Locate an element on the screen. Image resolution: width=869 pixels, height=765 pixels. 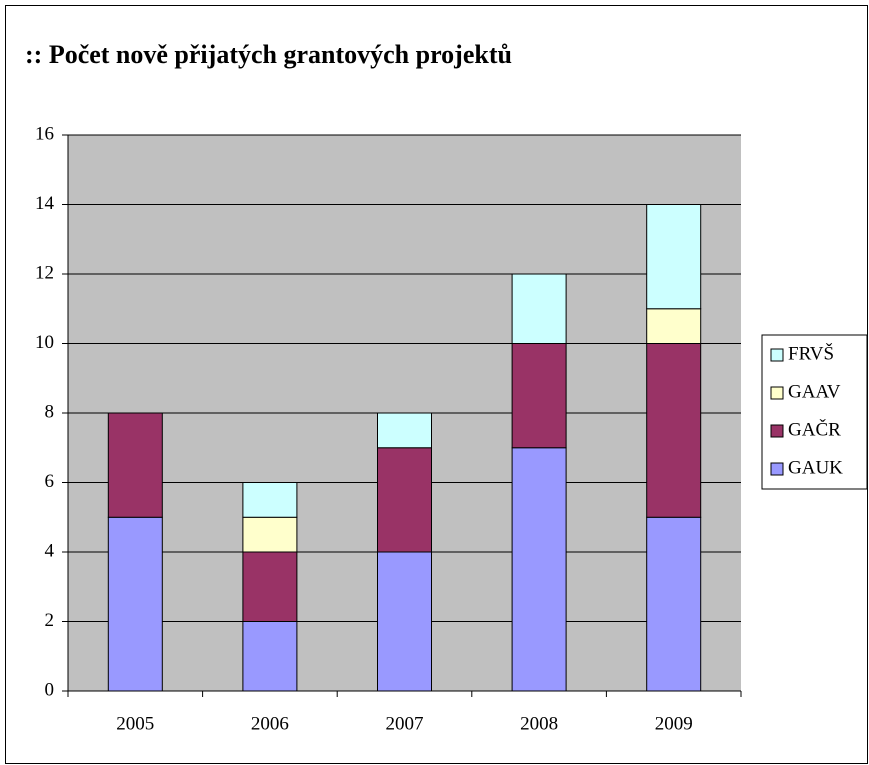
y-tick-label: 14 is located at coordinates (45, 203).